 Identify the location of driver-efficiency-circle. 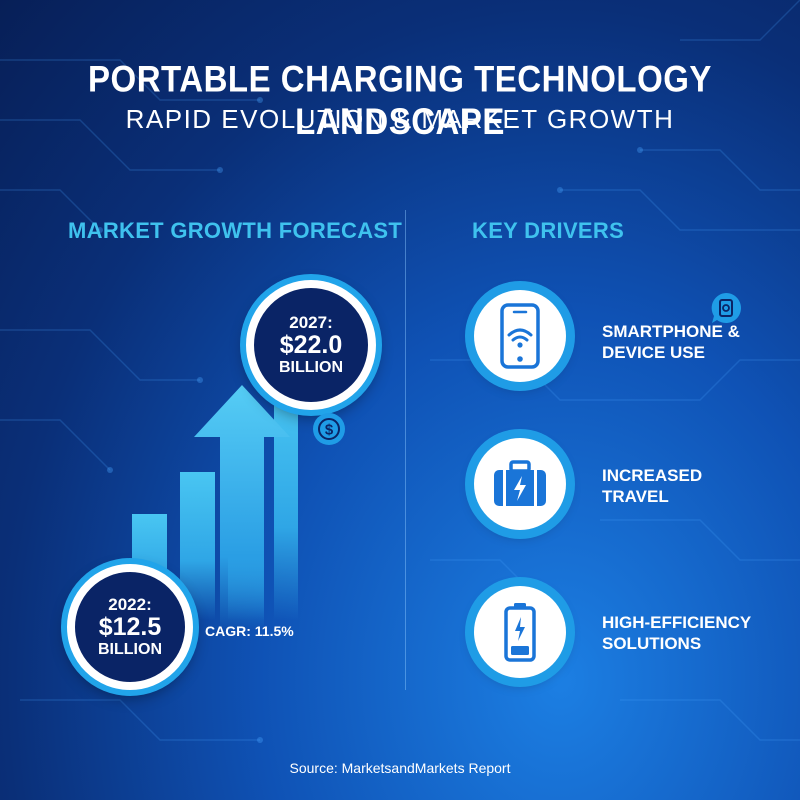
(520, 632).